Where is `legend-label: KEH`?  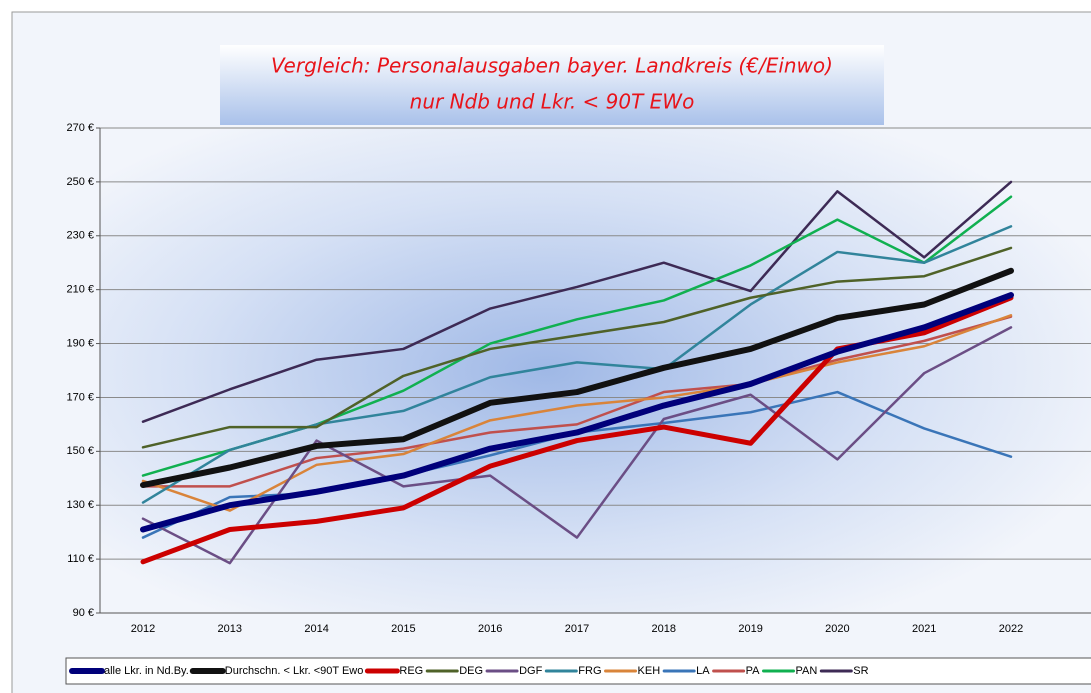 legend-label: KEH is located at coordinates (649, 671).